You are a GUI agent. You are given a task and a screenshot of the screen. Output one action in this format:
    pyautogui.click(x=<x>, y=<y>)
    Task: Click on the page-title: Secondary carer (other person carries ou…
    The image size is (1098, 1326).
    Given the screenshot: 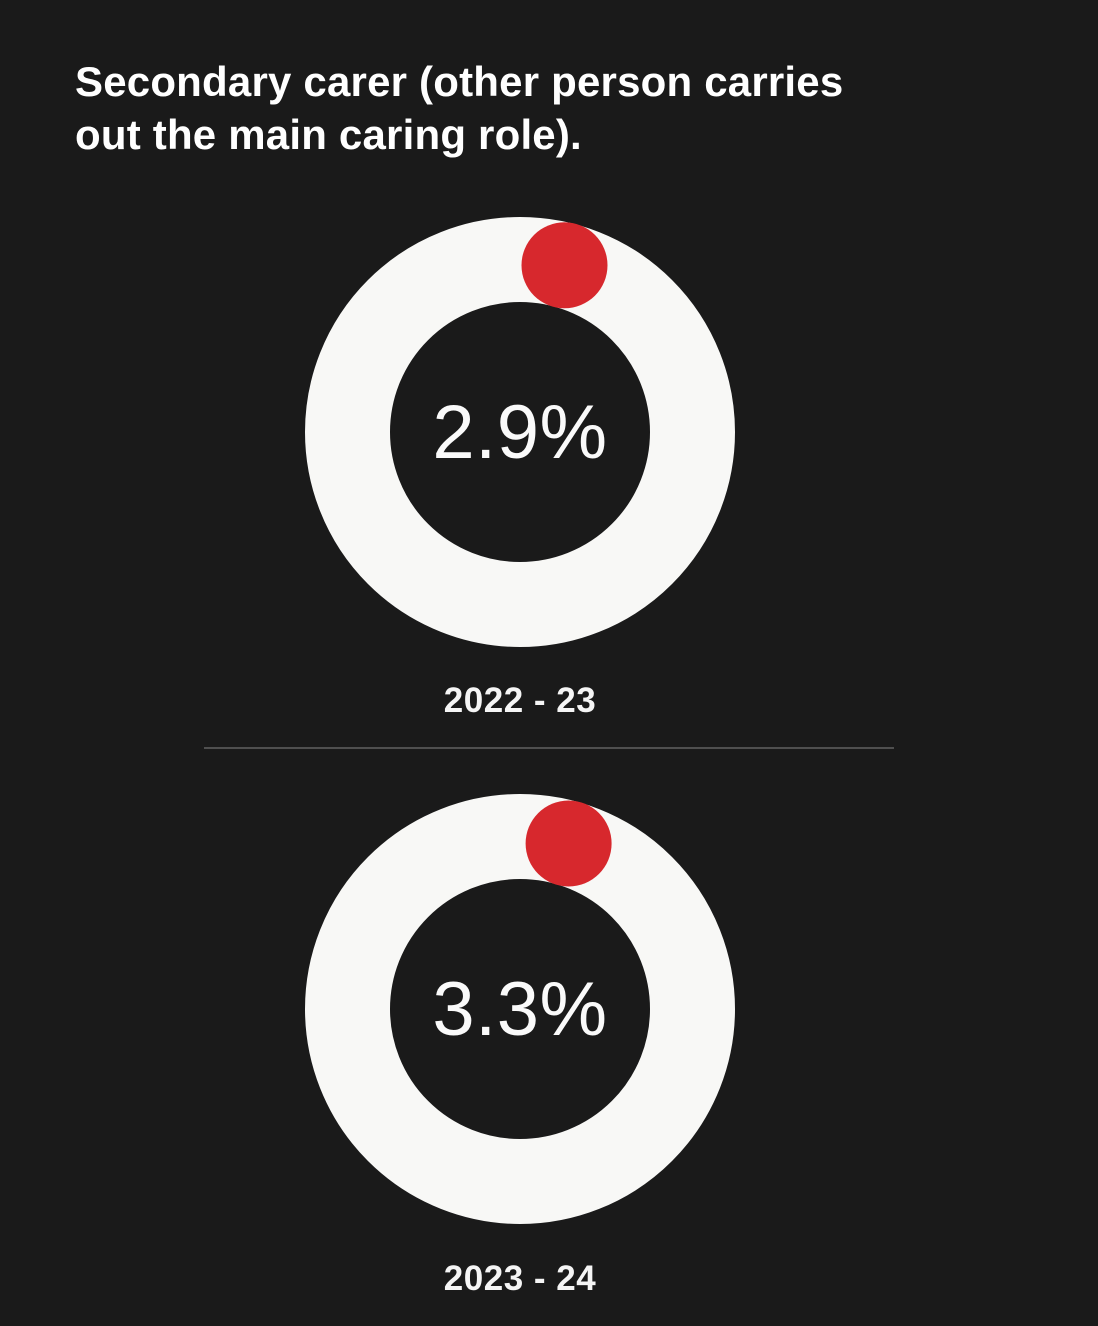 What is the action you would take?
    pyautogui.click(x=555, y=109)
    